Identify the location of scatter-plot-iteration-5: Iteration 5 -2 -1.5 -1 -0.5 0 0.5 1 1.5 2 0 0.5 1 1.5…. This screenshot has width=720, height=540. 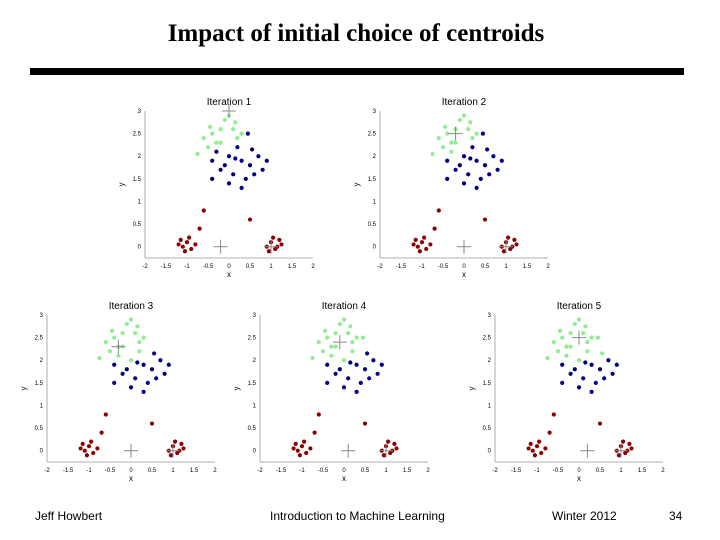
(566, 391).